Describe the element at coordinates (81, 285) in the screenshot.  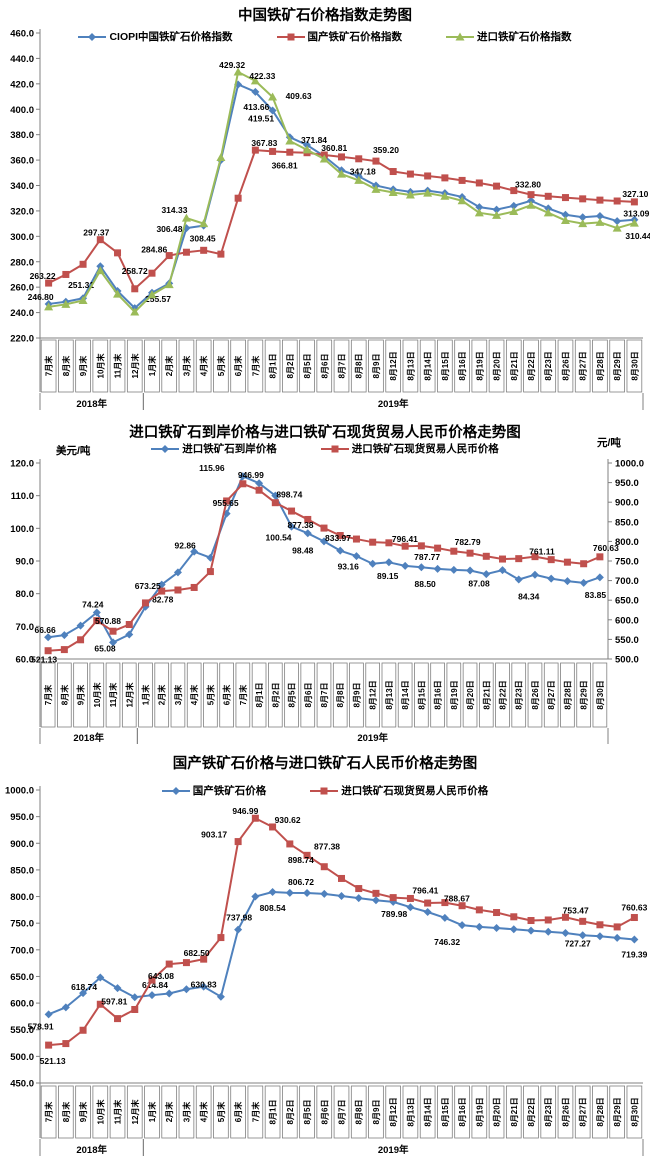
I see `data-label: 251.31` at that location.